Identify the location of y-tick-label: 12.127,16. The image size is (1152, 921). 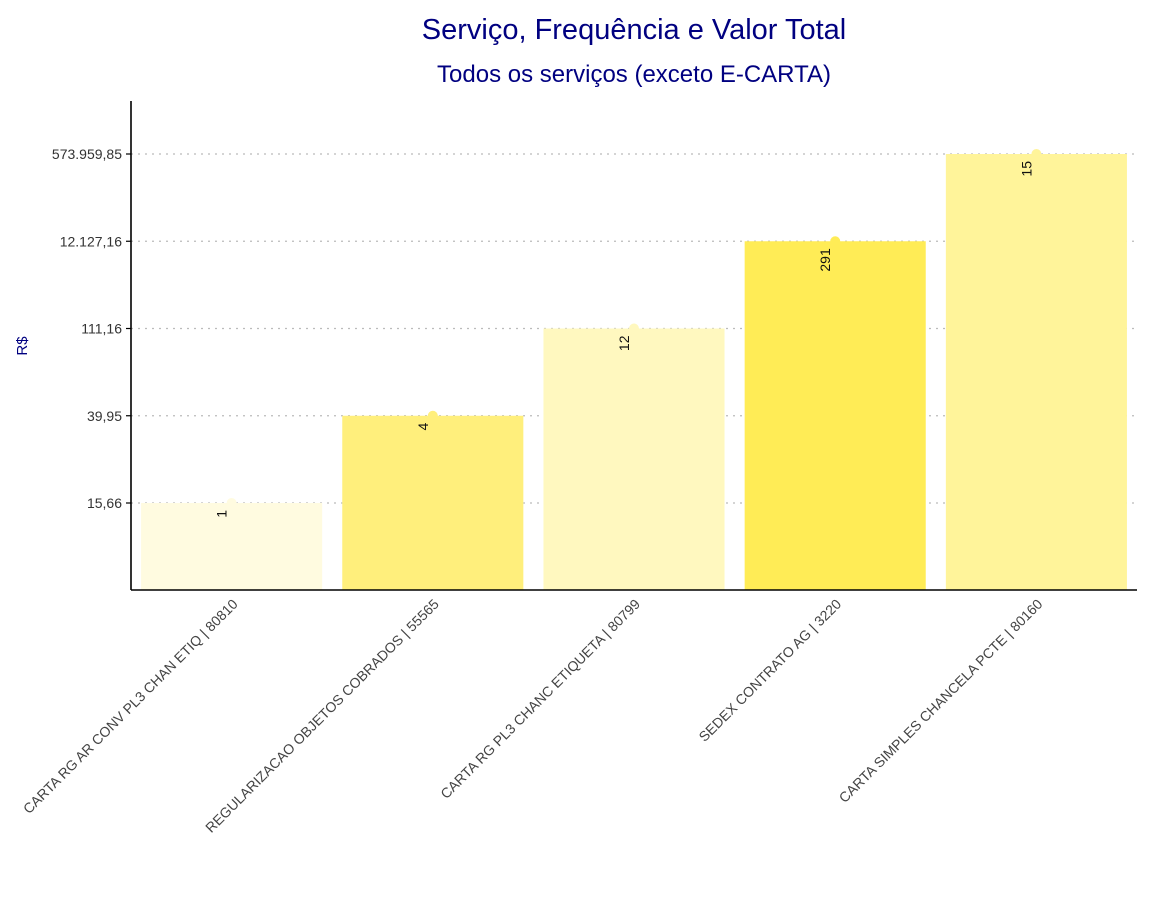
(91, 241).